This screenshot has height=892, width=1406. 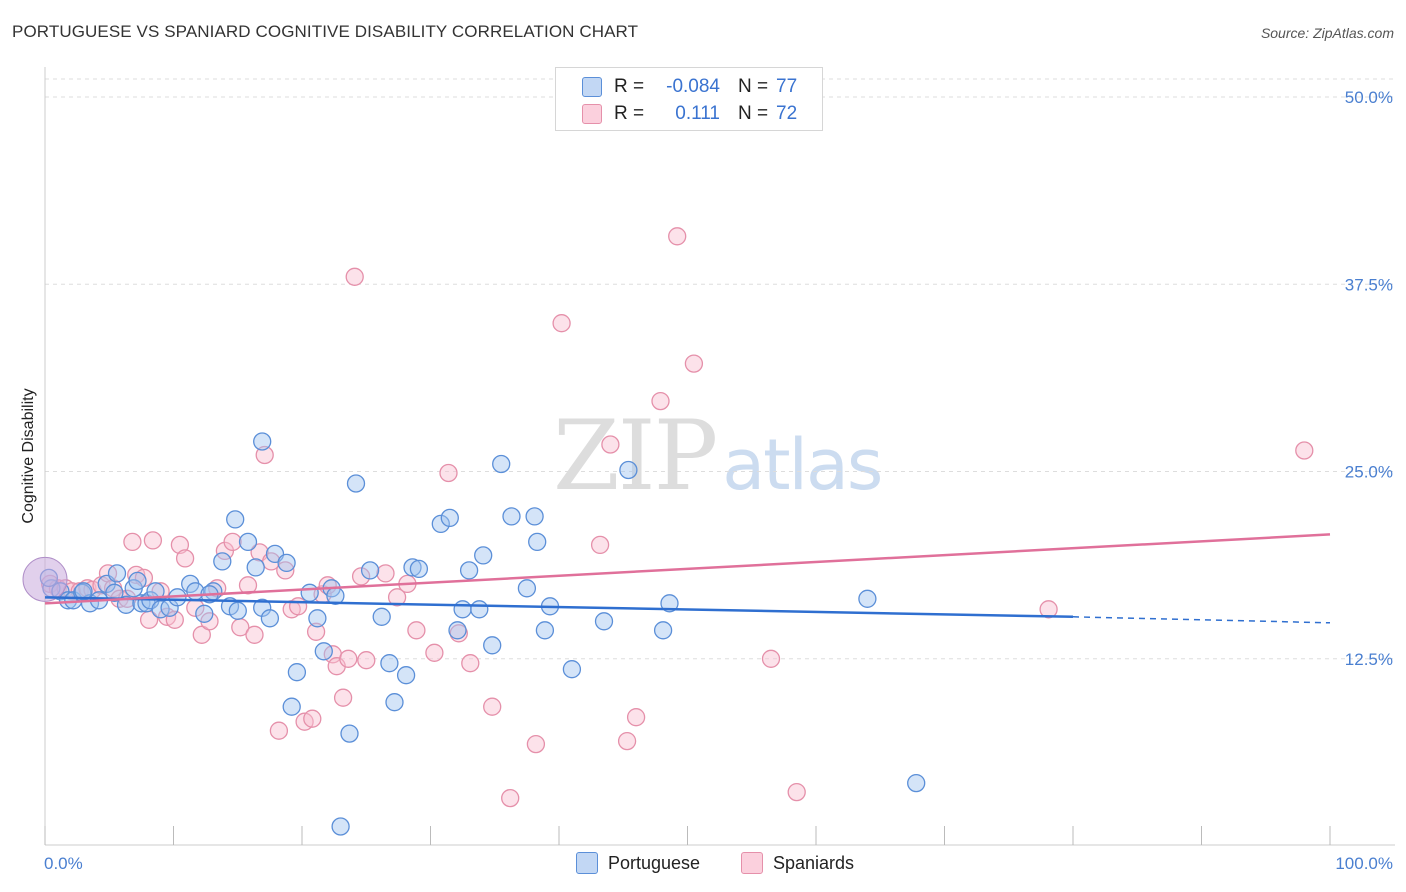 What do you see at coordinates (1369, 472) in the screenshot?
I see `y-tick-label: 25.0%` at bounding box center [1369, 472].